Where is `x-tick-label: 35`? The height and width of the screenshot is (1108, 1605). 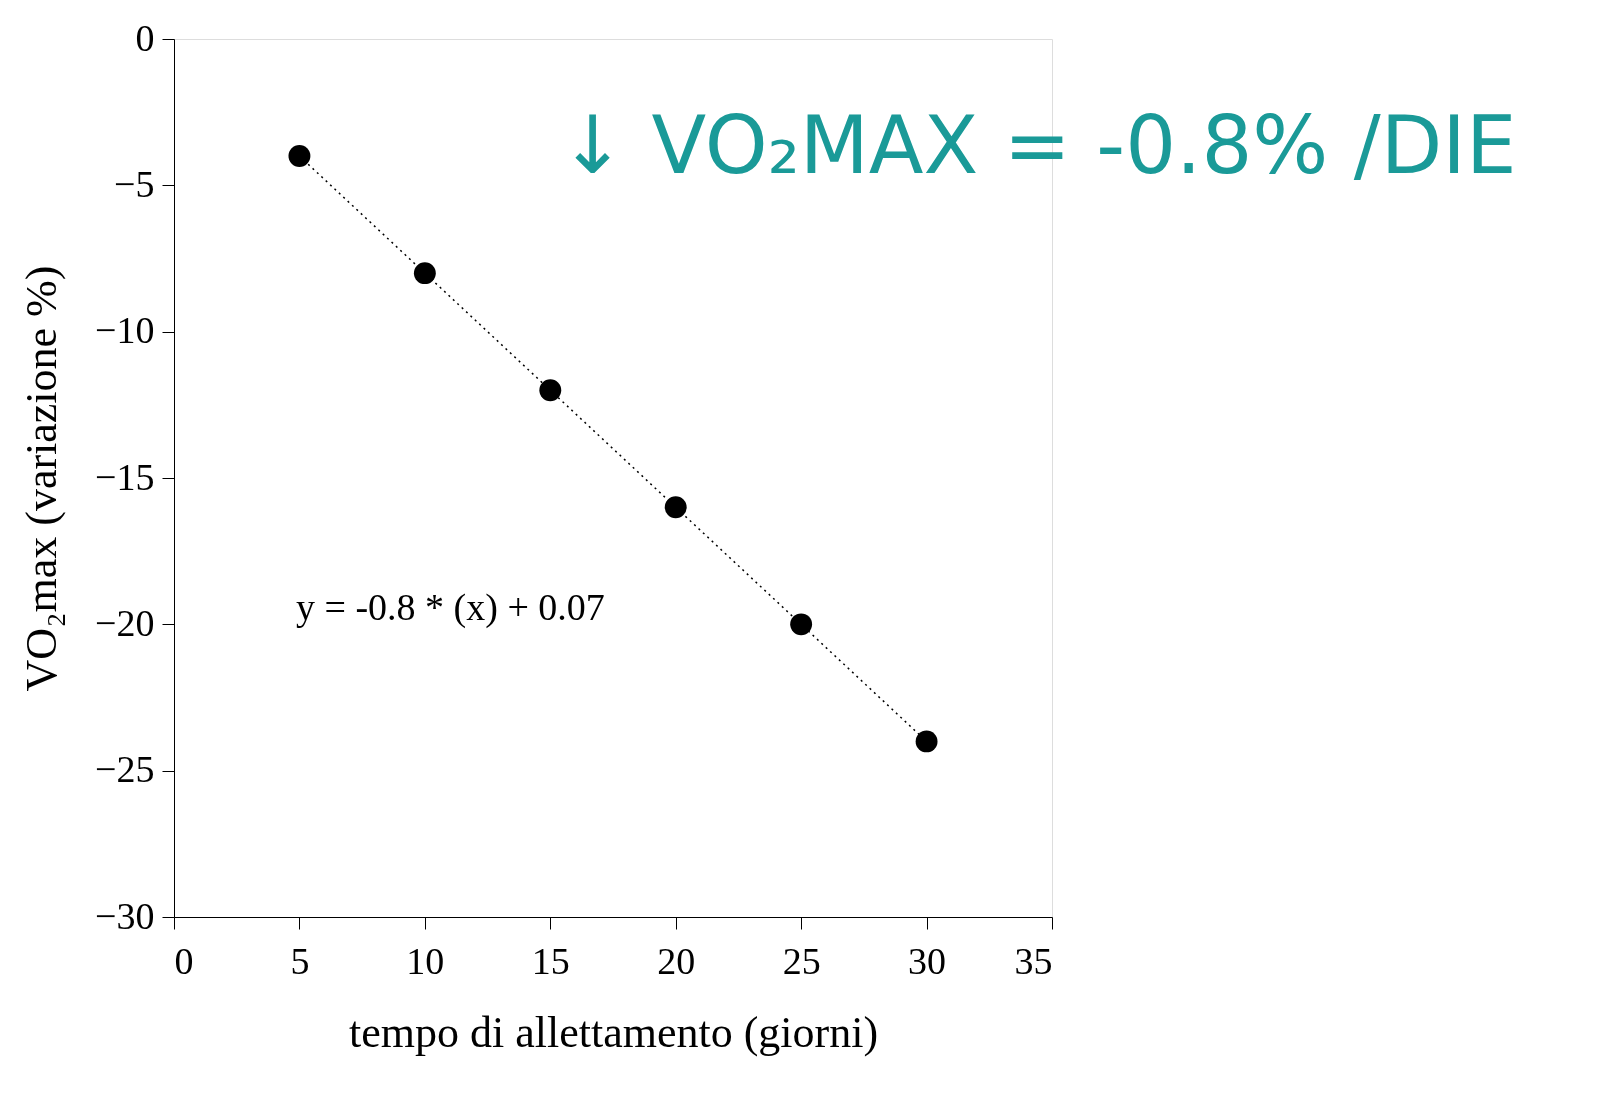
x-tick-label: 35 is located at coordinates (1033, 960).